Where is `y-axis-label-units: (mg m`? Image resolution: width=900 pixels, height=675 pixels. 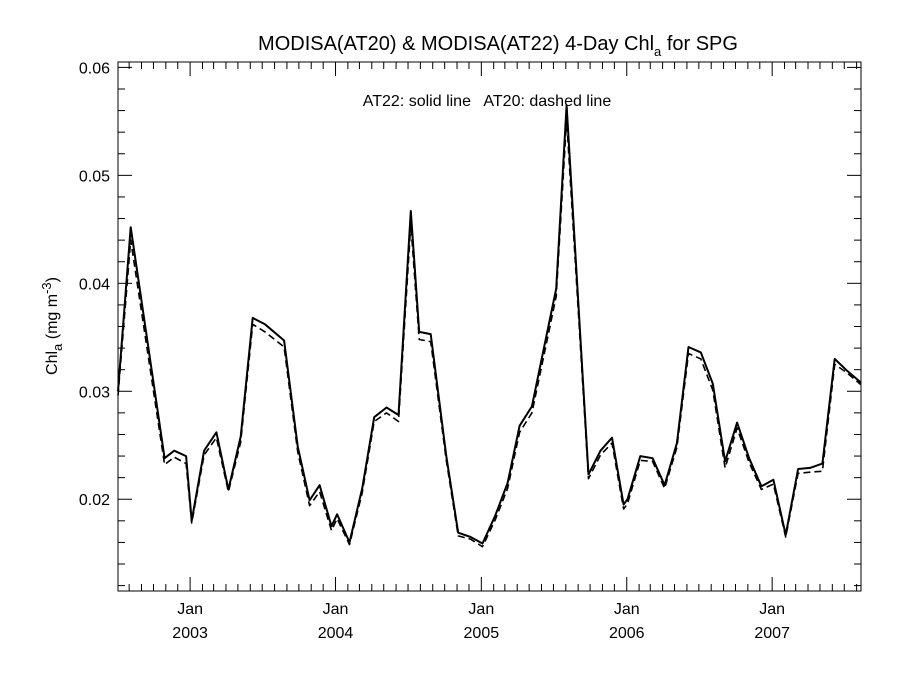
y-axis-label-units: (mg m is located at coordinates (52, 319).